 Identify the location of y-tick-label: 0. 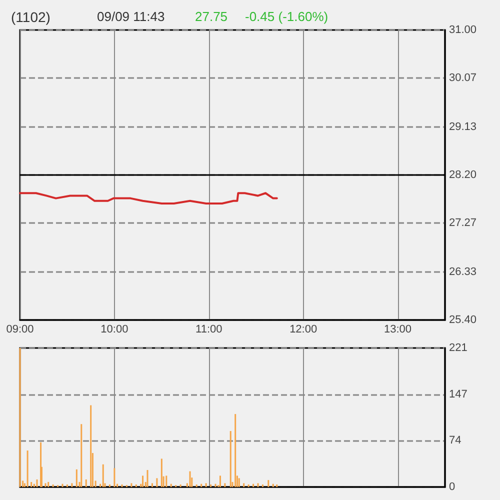
(452, 487).